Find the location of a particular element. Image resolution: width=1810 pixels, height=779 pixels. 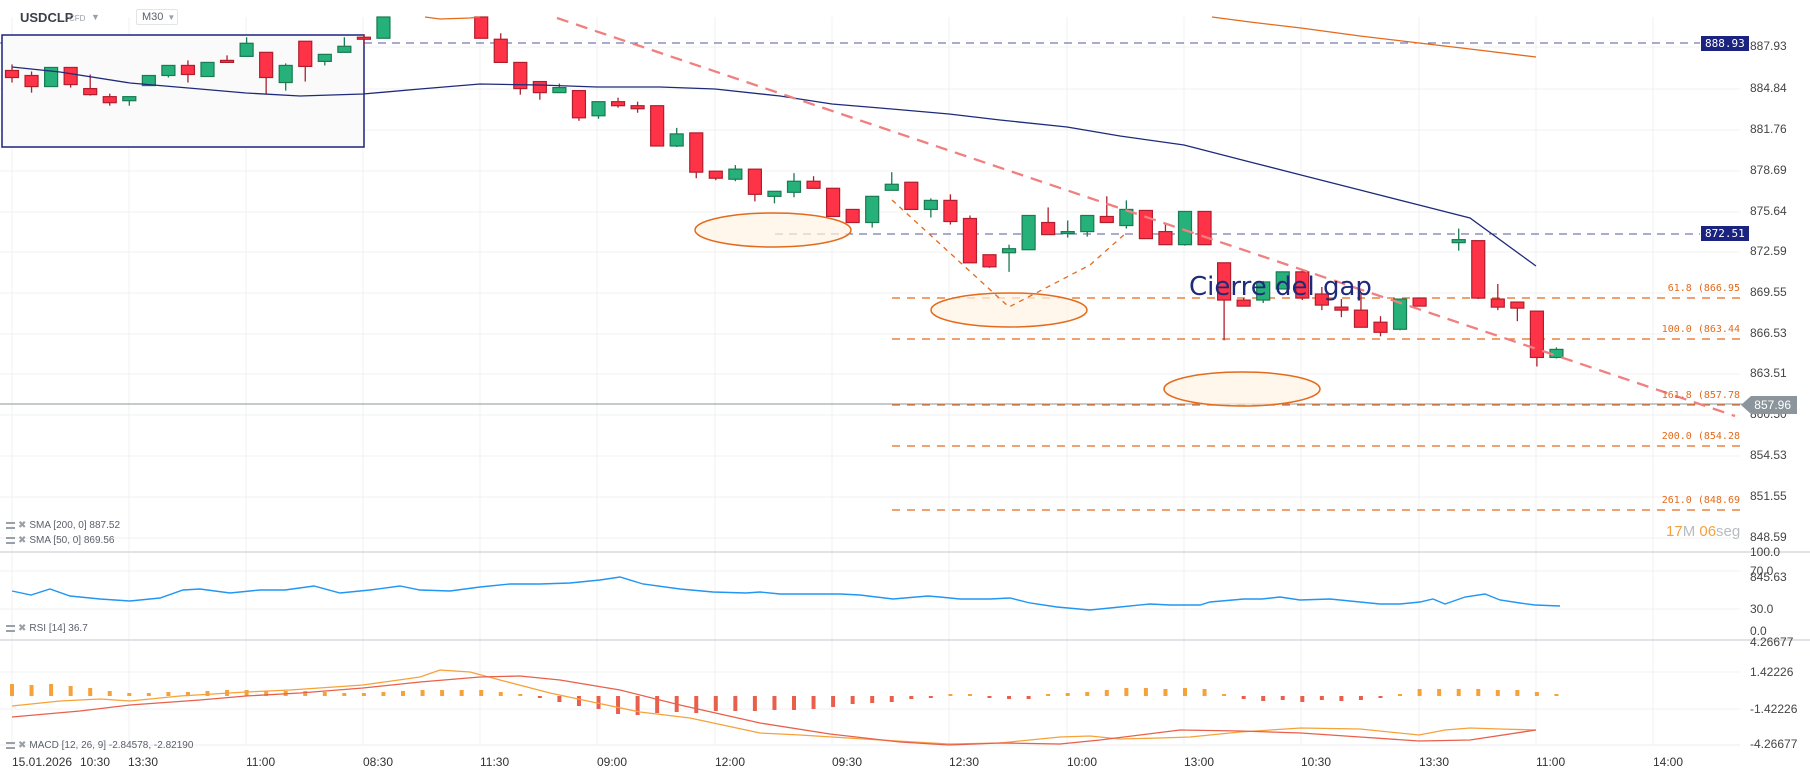

price-tag-resistance-mid: 872.51 is located at coordinates (1725, 233).